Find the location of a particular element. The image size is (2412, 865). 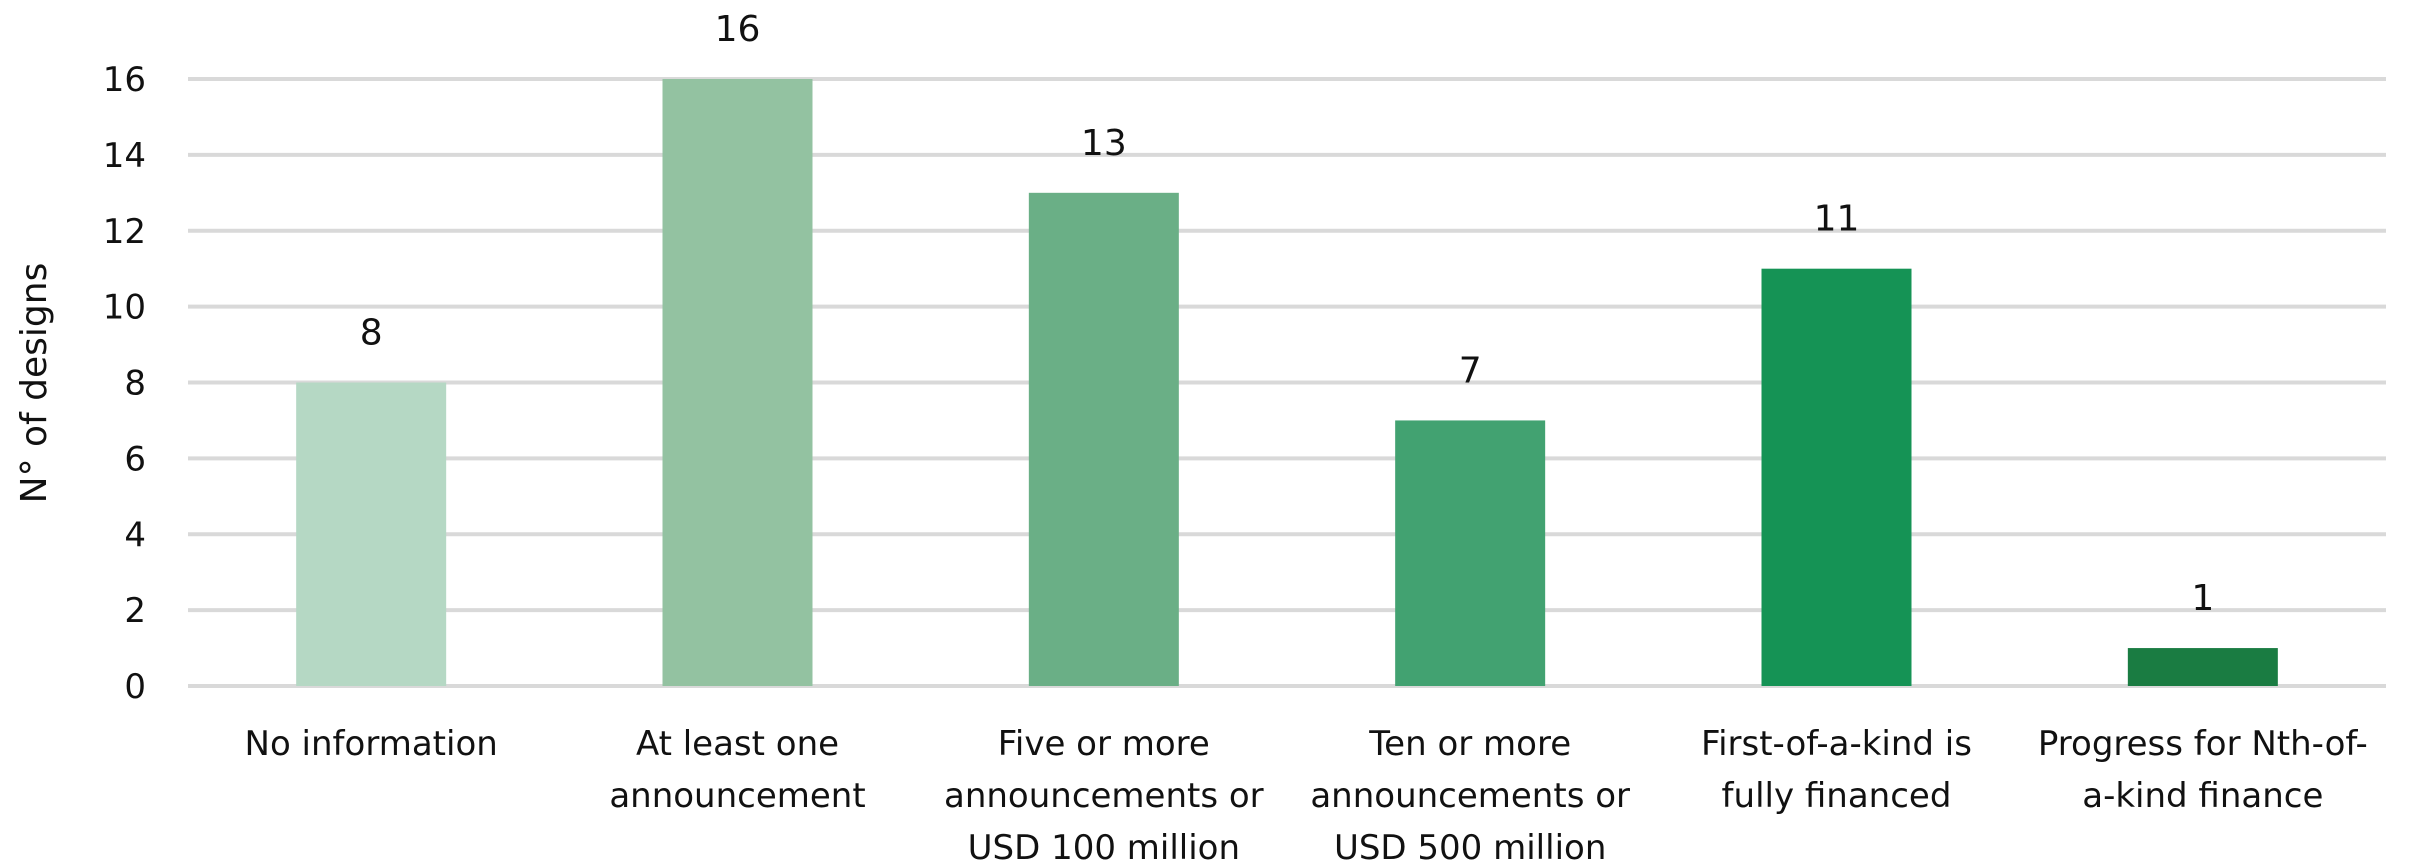

y-tick-label: 2 is located at coordinates (135, 611).